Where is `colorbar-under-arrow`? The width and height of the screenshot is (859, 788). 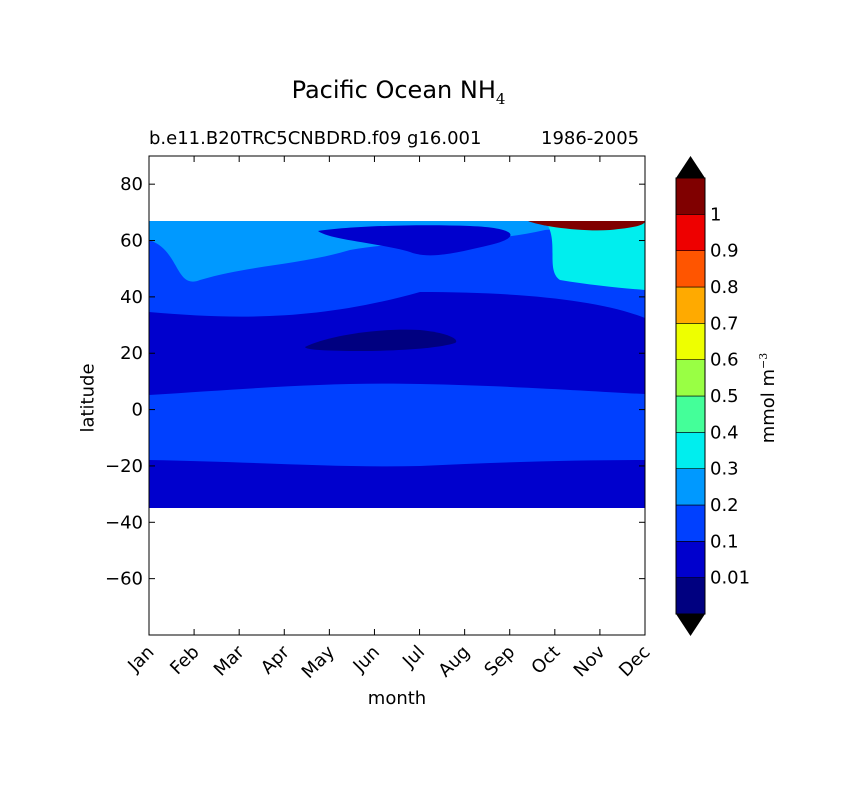
colorbar-under-arrow is located at coordinates (690, 625).